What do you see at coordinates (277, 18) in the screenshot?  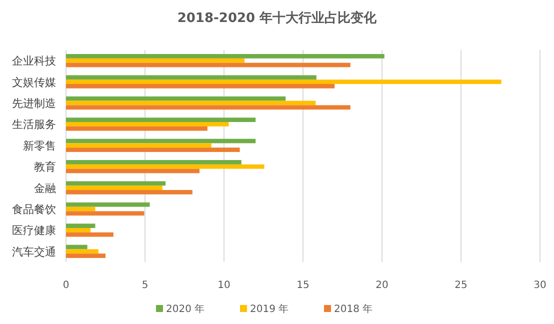 I see `chart-title: 2018-2020 年十大行业占比变化` at bounding box center [277, 18].